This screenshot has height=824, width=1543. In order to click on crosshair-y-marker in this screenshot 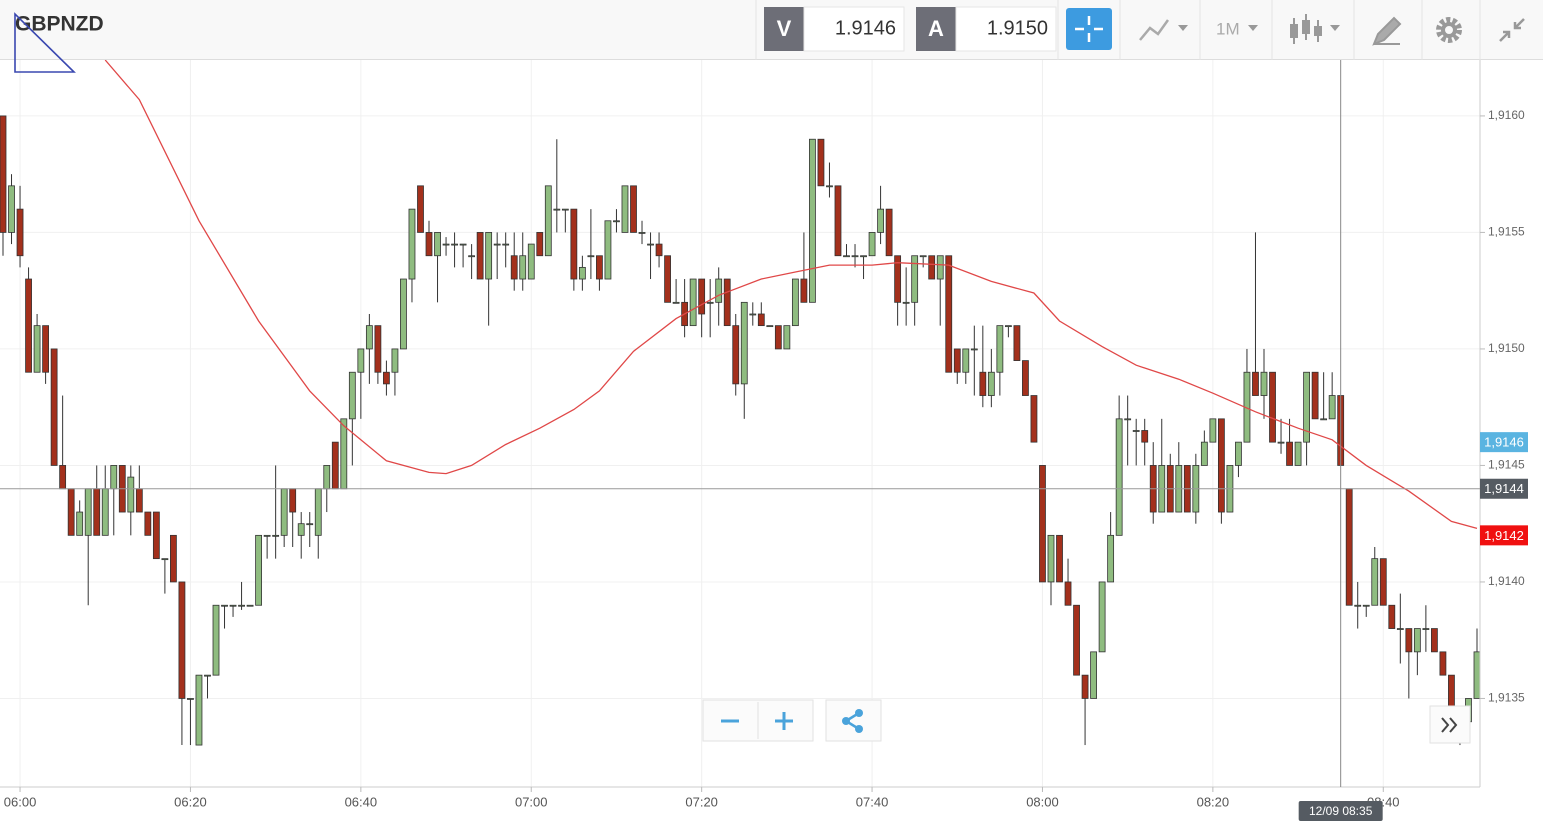, I will do `click(1504, 488)`.